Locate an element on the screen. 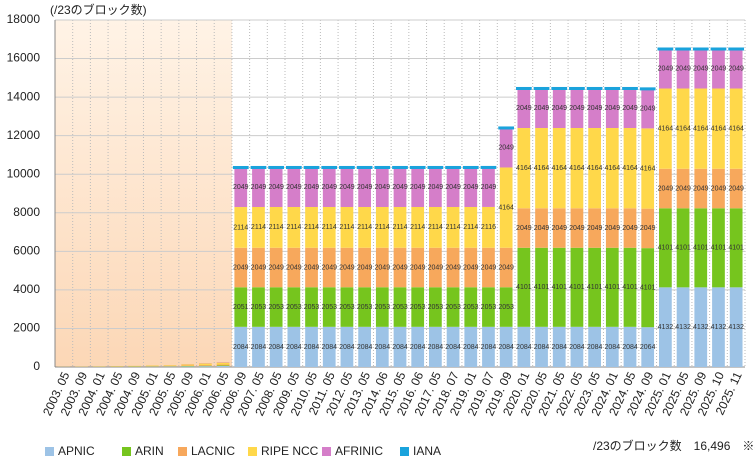 This screenshot has height=465, width=755. y-tick-label: 10000 is located at coordinates (24, 173).